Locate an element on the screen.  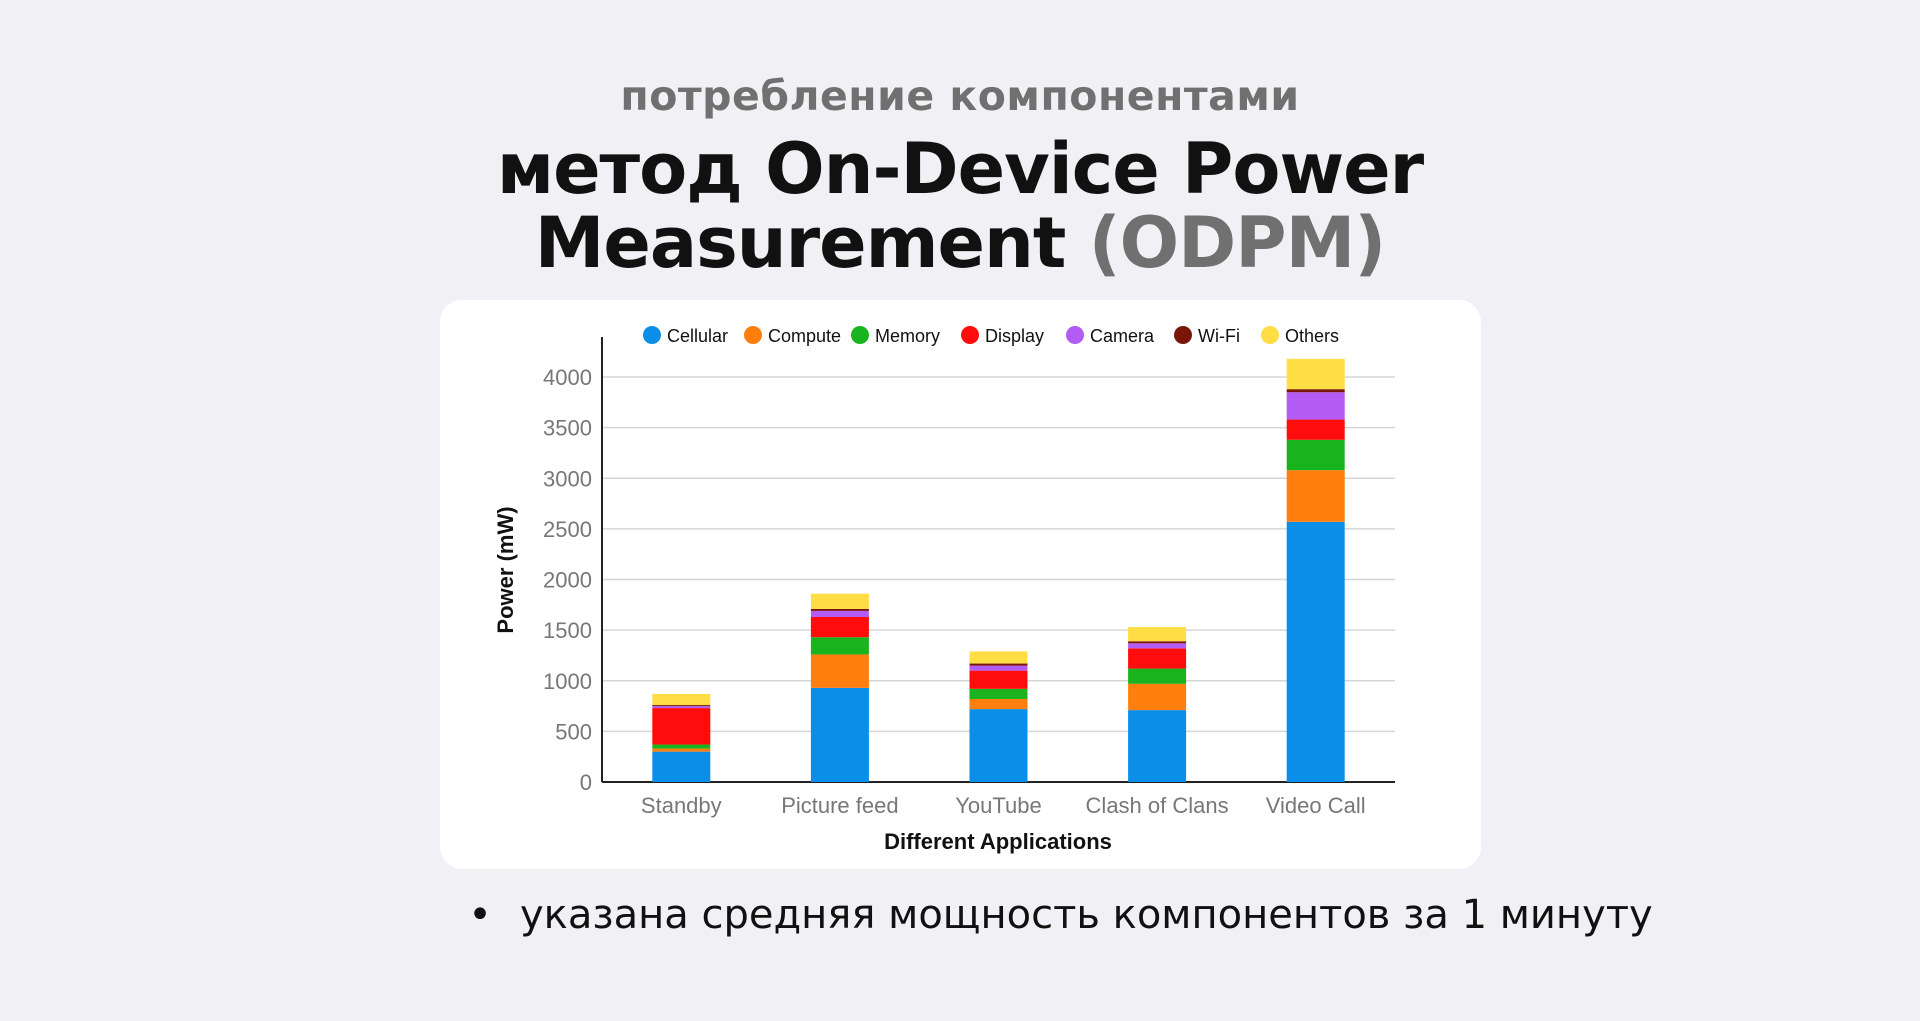
title-line-2: Measurement (ODPM) is located at coordinates (960, 243).